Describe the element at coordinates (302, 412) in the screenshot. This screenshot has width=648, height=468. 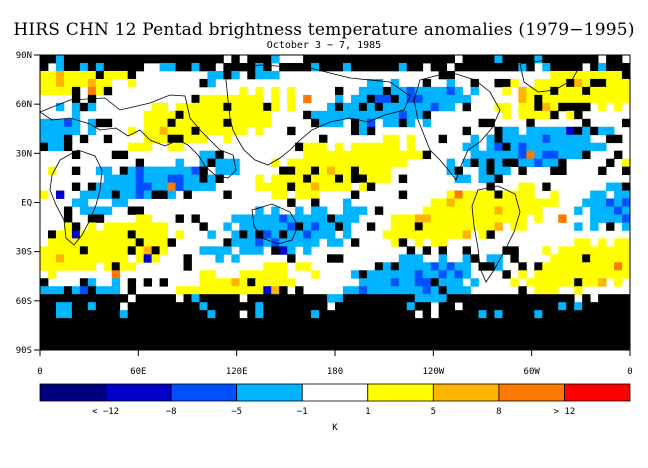
I see `colorbar-label: −1` at that location.